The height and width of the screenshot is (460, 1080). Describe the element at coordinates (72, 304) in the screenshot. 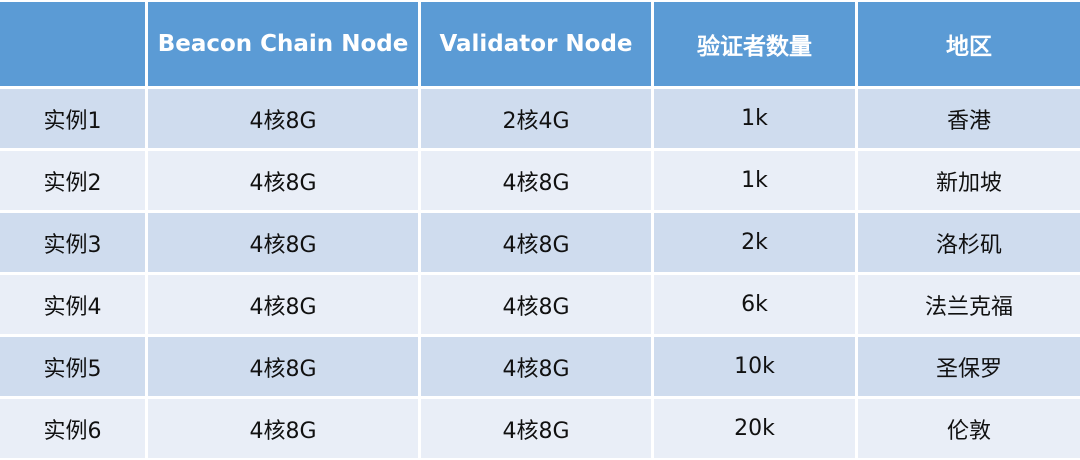

I see `row-header: 实例4` at that location.